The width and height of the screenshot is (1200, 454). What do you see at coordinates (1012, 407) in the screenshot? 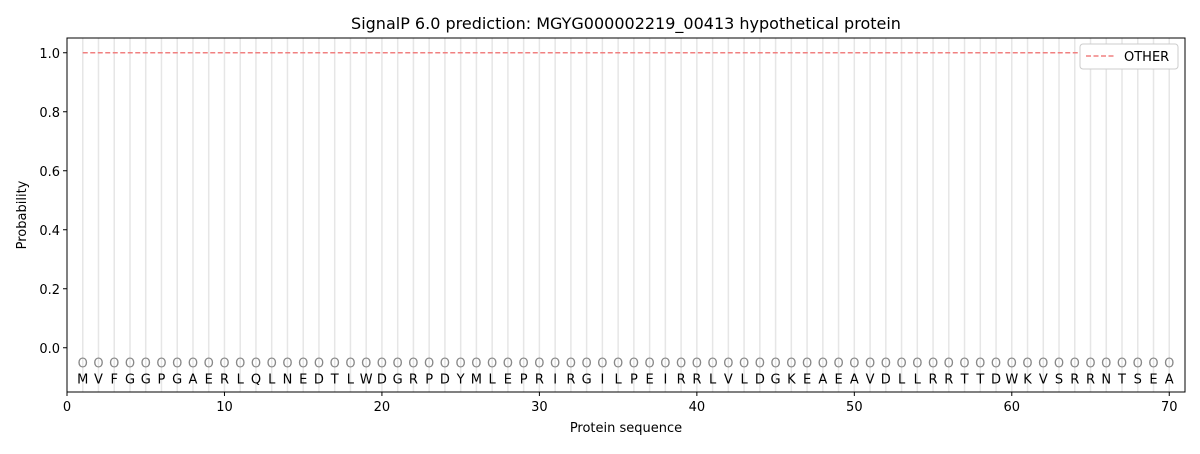
I see `x-tick-label: 60` at bounding box center [1012, 407].